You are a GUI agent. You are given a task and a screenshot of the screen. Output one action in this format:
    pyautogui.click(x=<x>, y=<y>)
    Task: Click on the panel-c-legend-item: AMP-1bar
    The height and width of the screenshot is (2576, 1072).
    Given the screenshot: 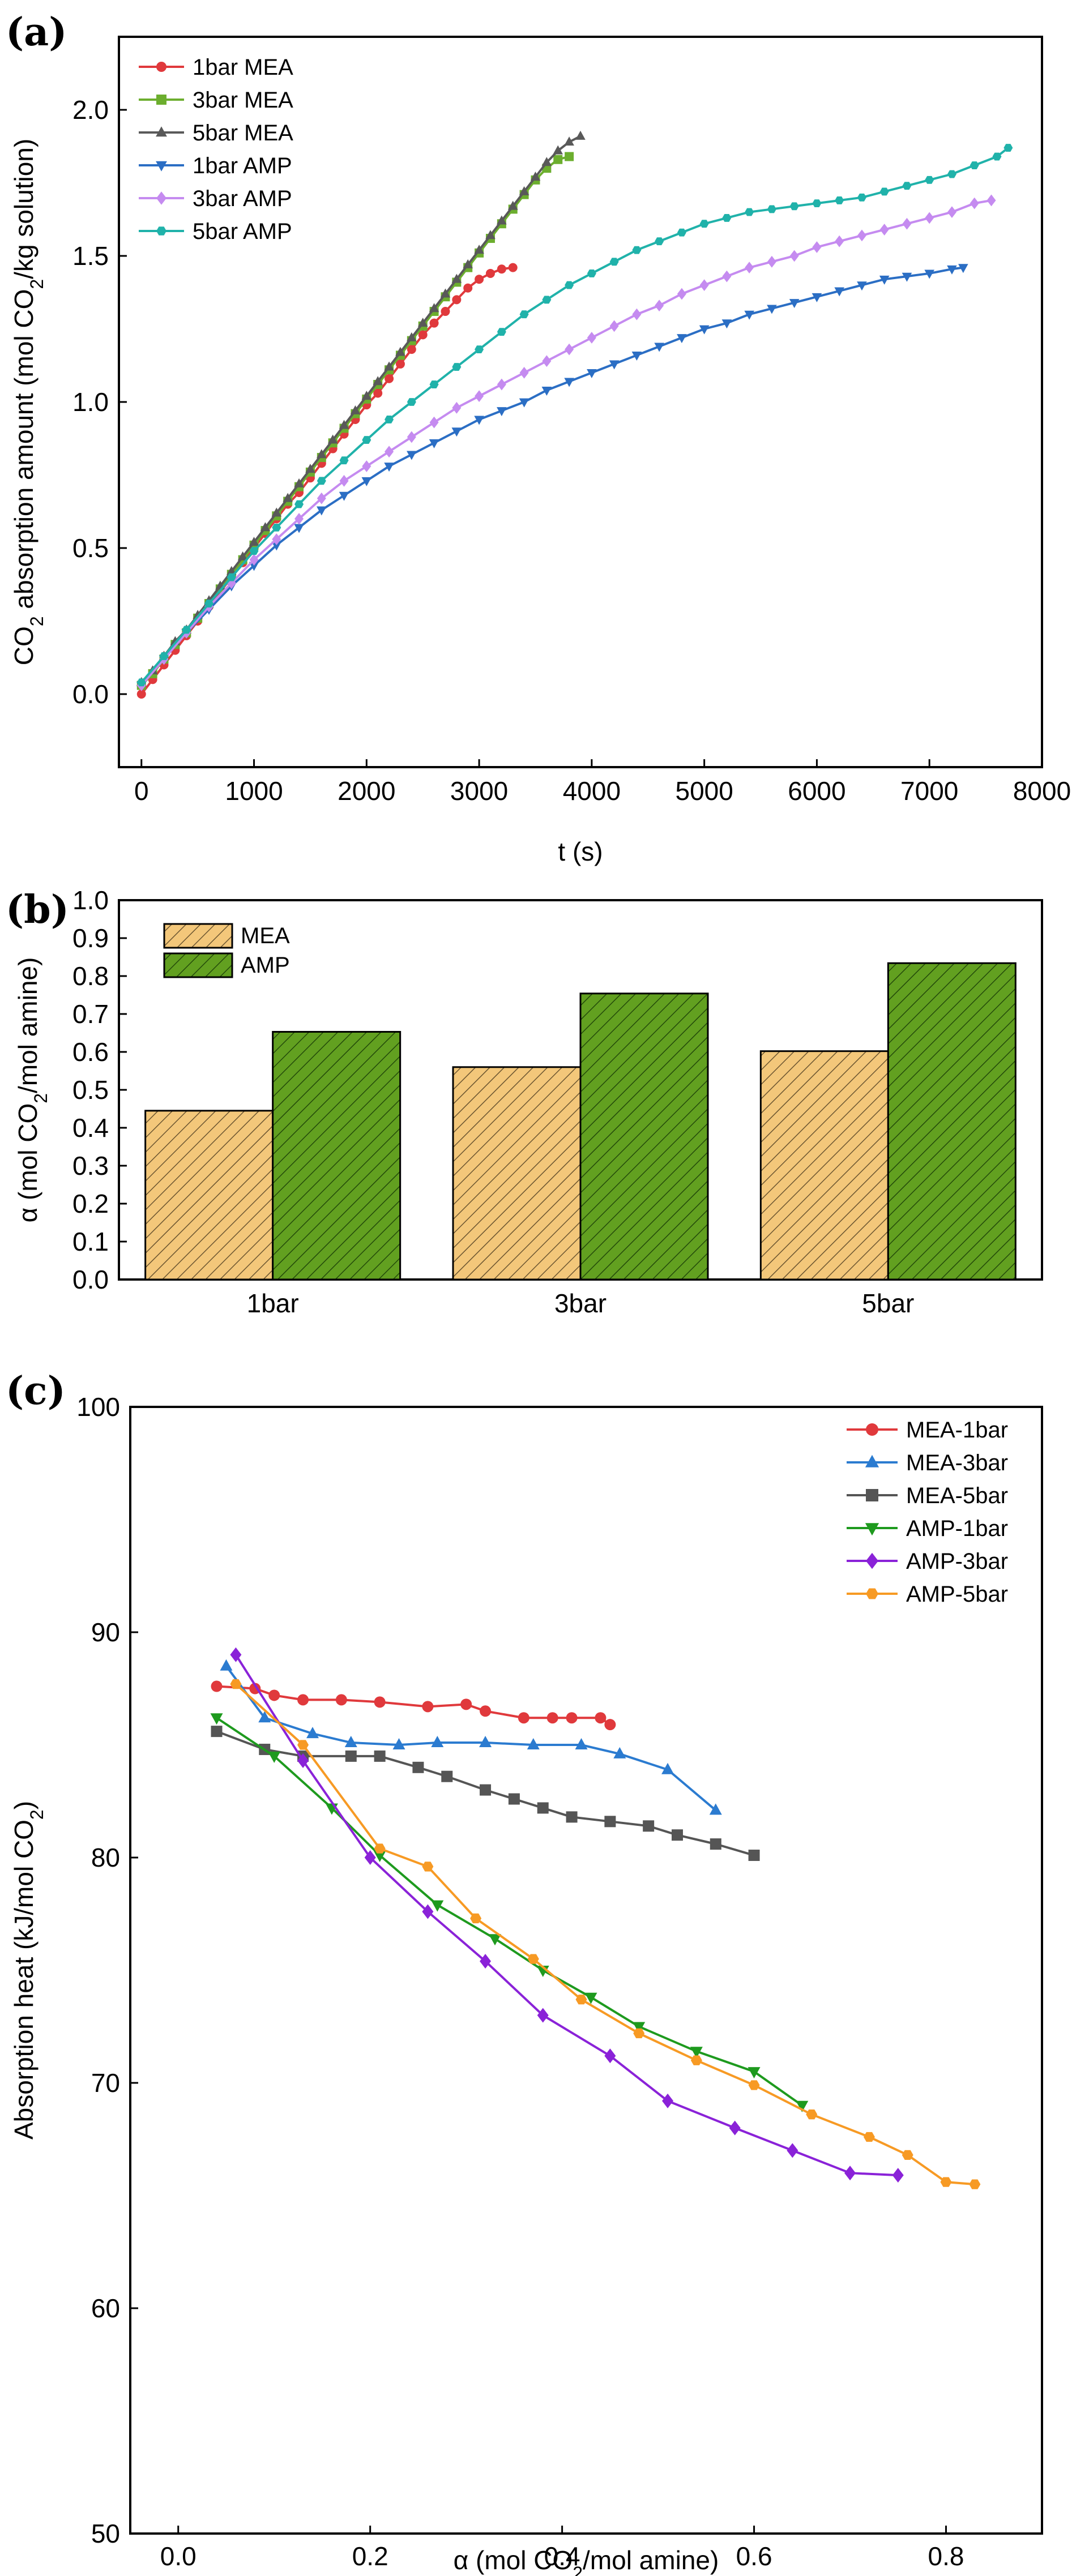 What is the action you would take?
    pyautogui.click(x=927, y=1528)
    